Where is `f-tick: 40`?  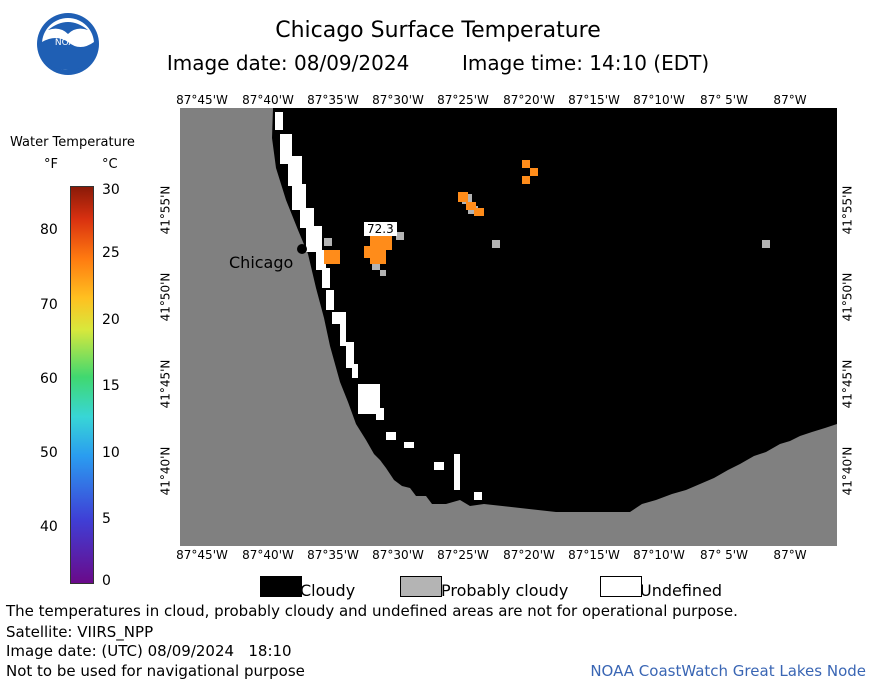 f-tick: 40 is located at coordinates (49, 527).